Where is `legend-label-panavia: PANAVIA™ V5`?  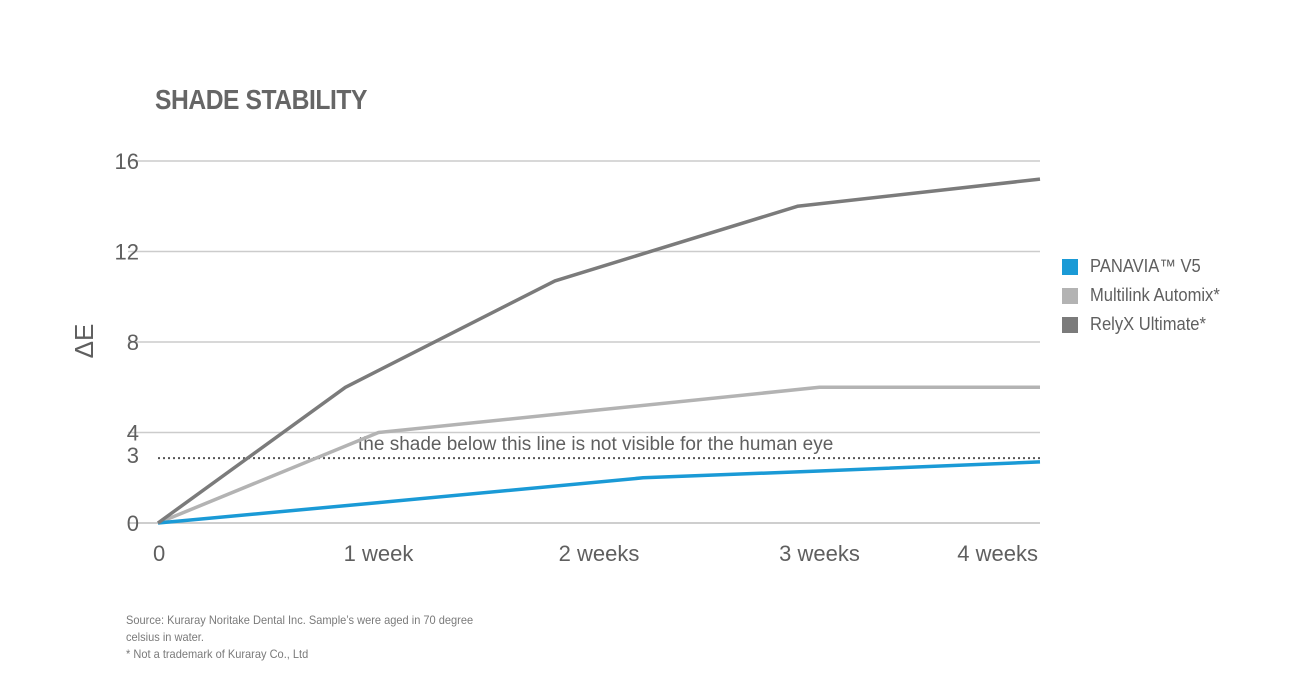
legend-label-panavia: PANAVIA™ V5 is located at coordinates (1145, 266).